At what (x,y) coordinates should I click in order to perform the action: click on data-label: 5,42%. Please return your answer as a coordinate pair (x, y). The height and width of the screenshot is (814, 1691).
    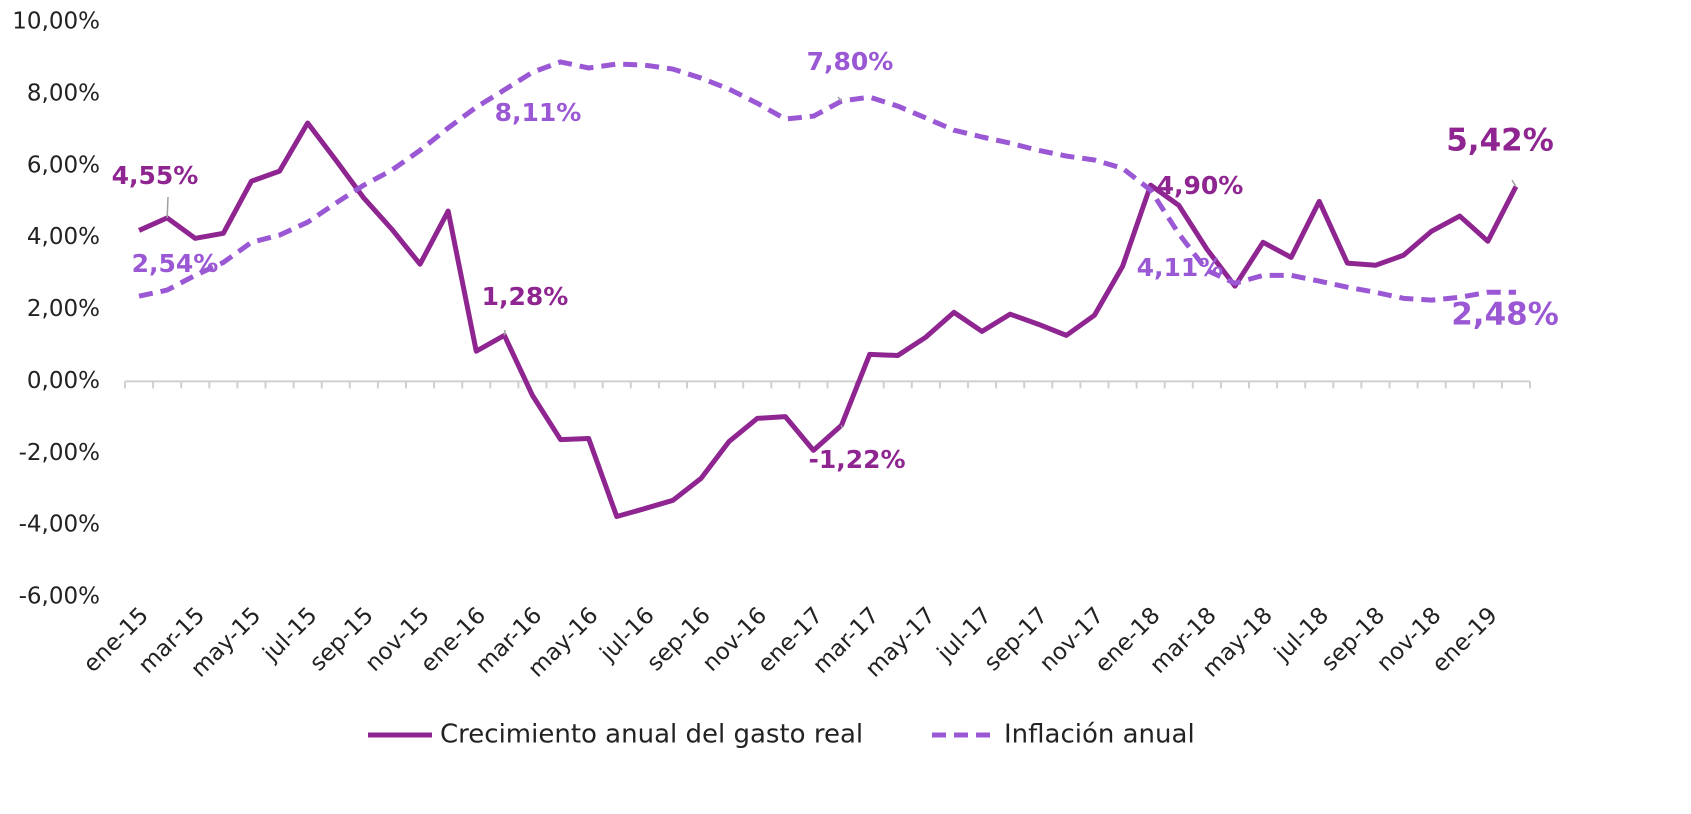
    Looking at the image, I should click on (1500, 141).